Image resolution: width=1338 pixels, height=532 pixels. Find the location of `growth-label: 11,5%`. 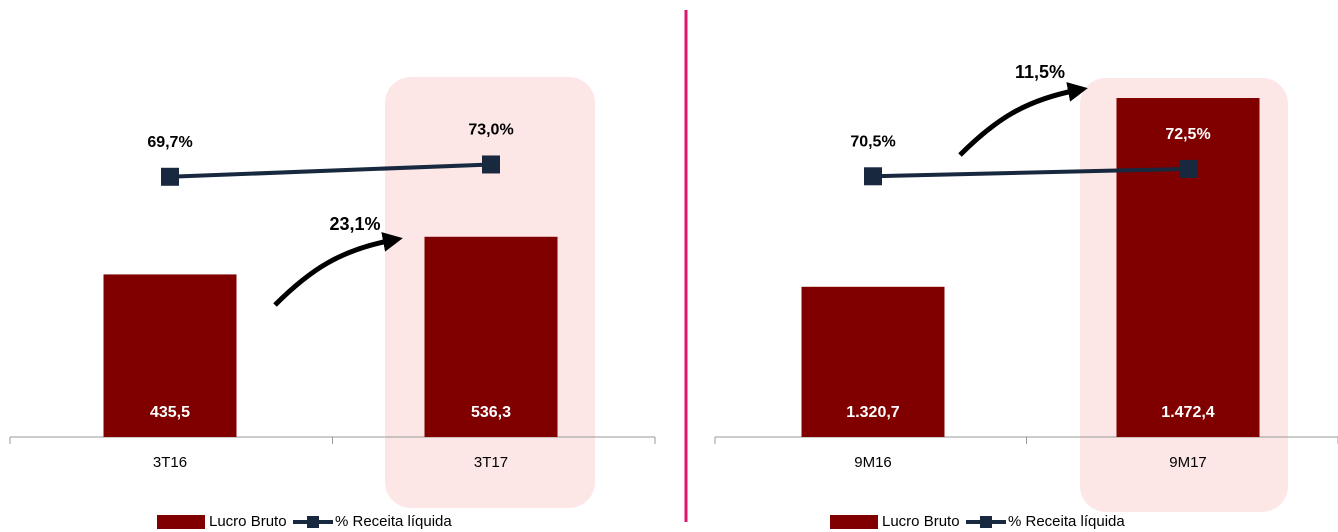

growth-label: 11,5% is located at coordinates (1040, 72).